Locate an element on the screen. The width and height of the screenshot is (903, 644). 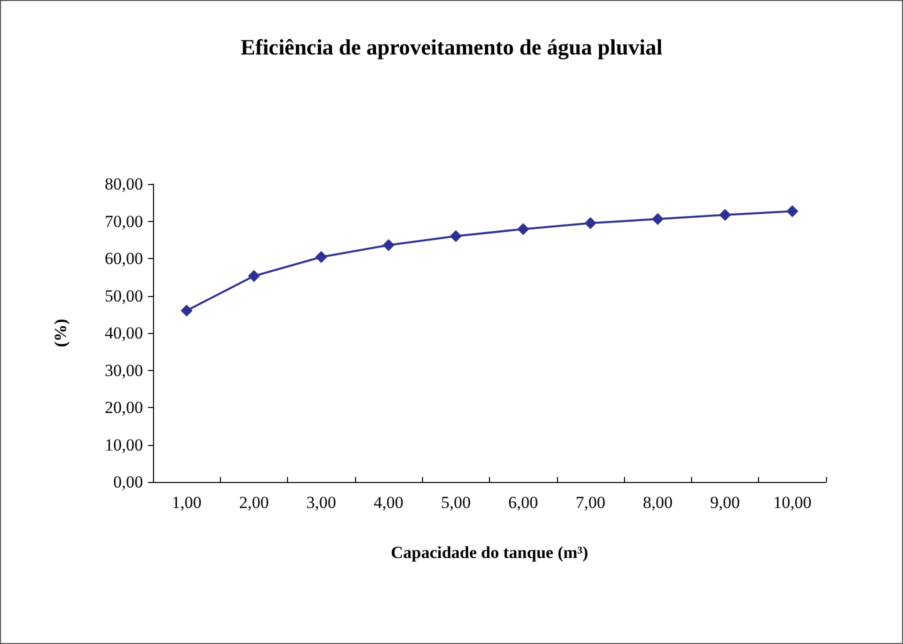
x-tick-label: 6,00 is located at coordinates (523, 502).